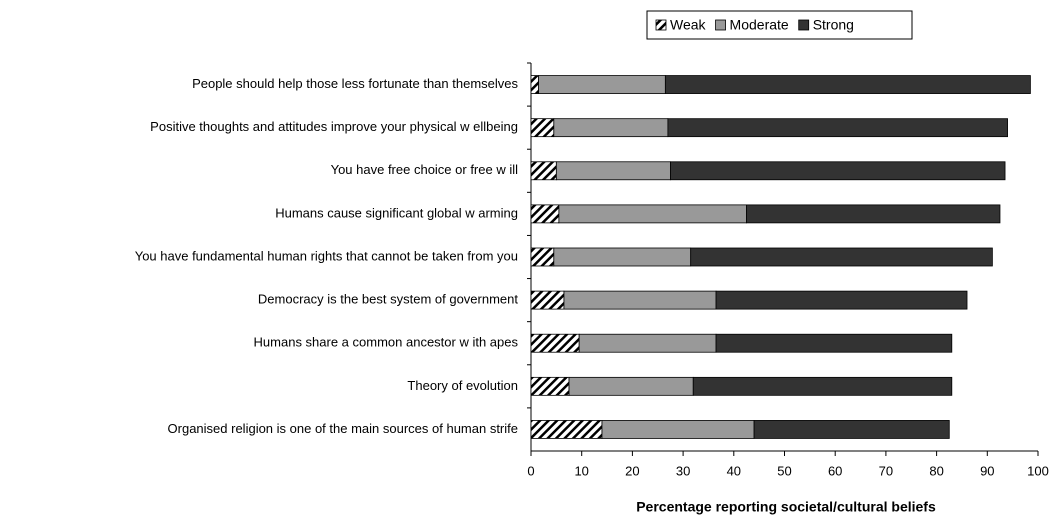  What do you see at coordinates (784, 470) in the screenshot?
I see `x-tick-label: 50` at bounding box center [784, 470].